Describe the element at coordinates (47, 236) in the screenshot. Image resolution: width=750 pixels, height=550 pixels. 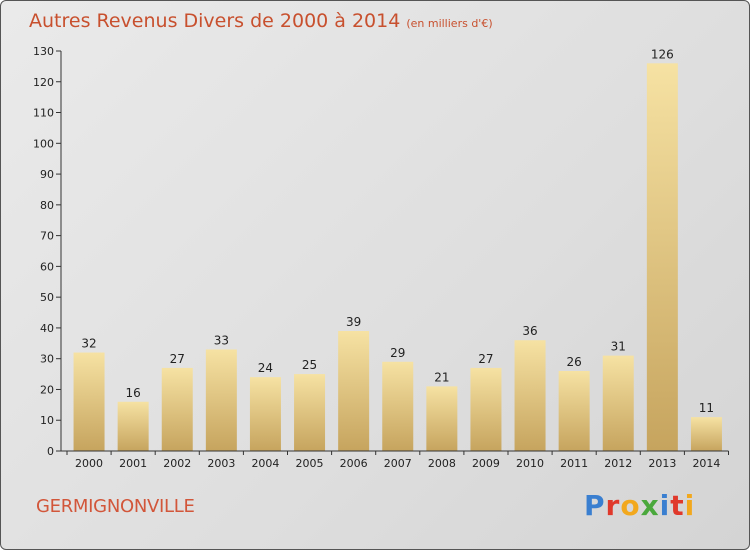
I see `y-tick-label: 70` at that location.